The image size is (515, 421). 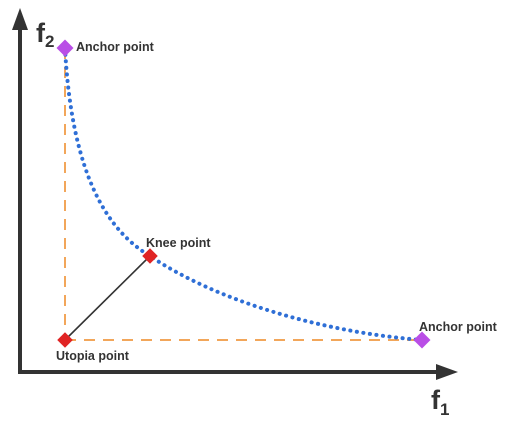 What do you see at coordinates (93, 356) in the screenshot?
I see `utopia-point-label: Utopia point` at bounding box center [93, 356].